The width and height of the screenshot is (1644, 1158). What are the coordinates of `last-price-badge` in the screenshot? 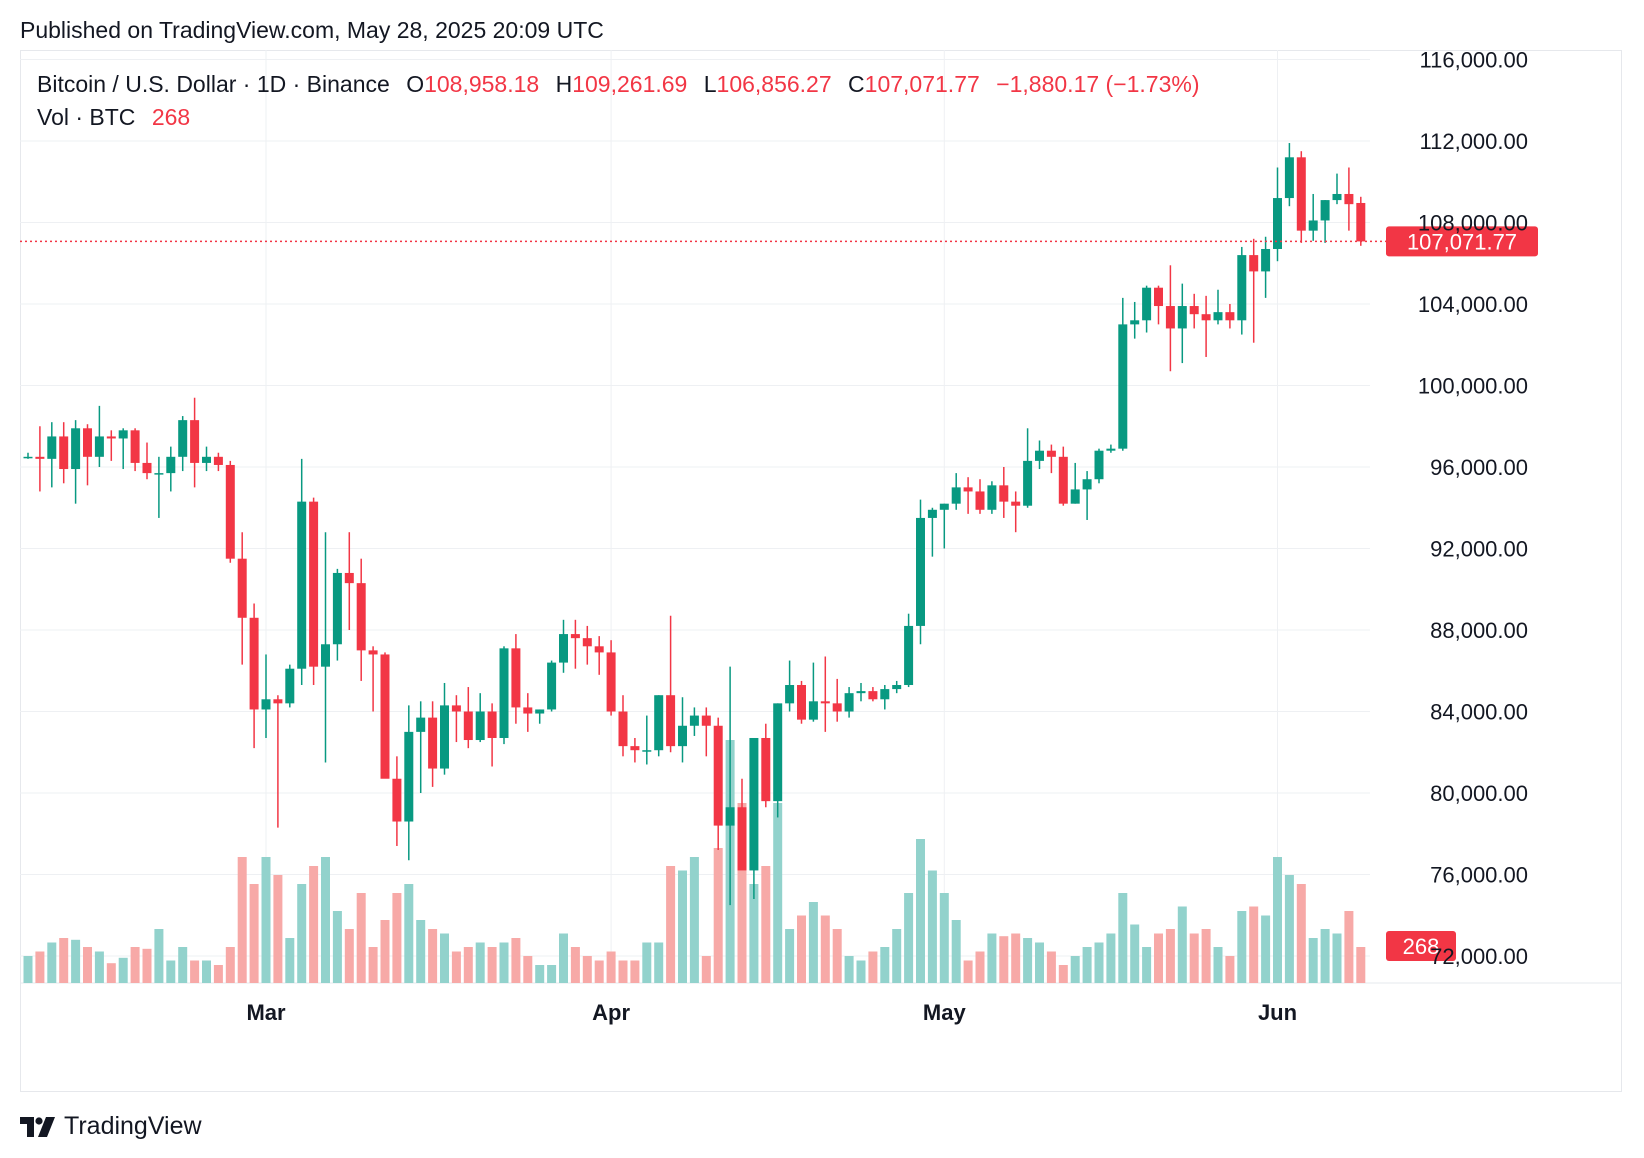 It's located at (1462, 241).